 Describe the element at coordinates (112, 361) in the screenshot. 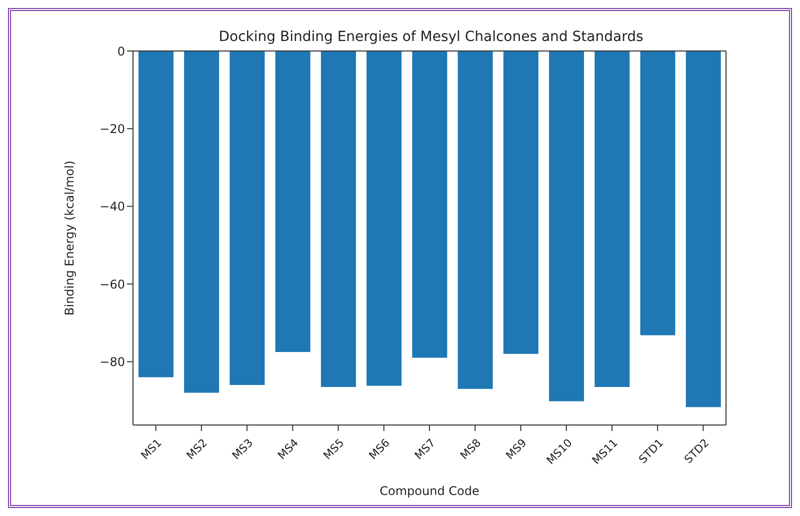

I see `y-tick-label: −80` at that location.